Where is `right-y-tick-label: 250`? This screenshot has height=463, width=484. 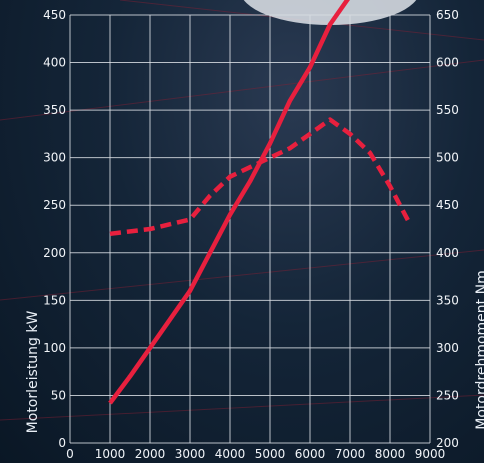 right-y-tick-label: 250 is located at coordinates (447, 395).